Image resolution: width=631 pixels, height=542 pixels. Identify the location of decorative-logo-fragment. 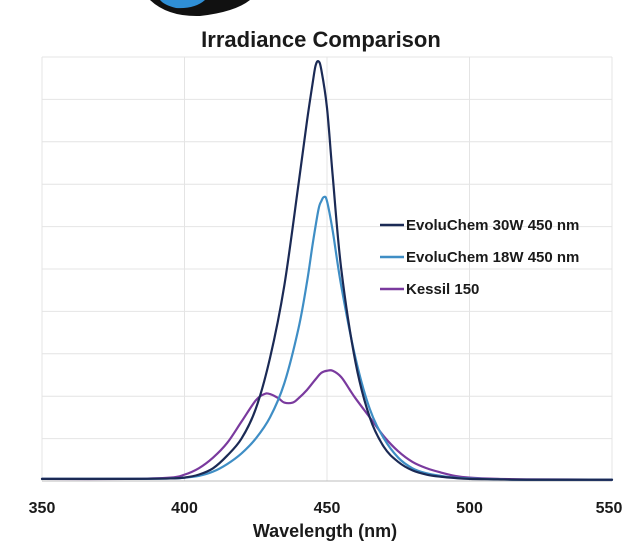
(200, 8).